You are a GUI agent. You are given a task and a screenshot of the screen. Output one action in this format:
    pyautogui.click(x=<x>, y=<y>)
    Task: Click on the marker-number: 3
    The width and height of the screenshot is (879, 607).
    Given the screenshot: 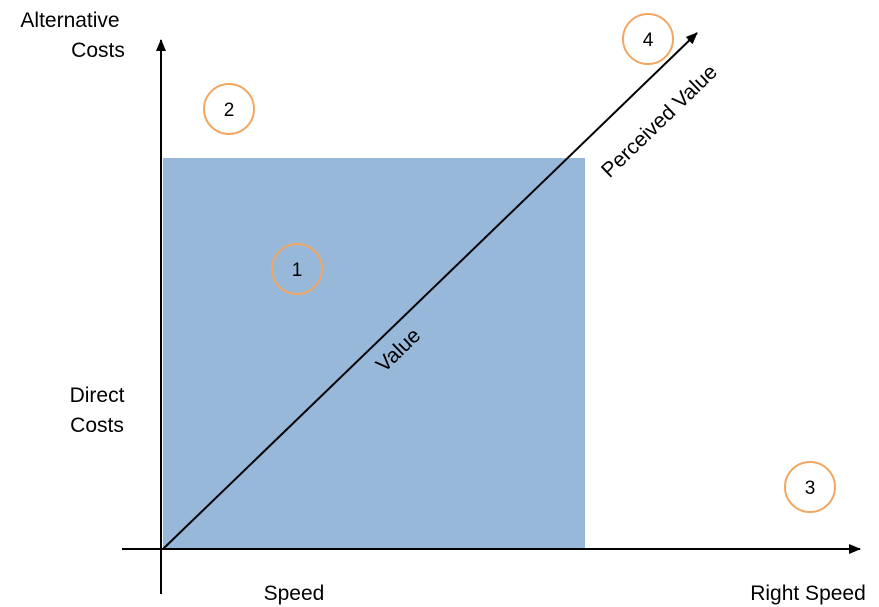 What is the action you would take?
    pyautogui.click(x=810, y=488)
    